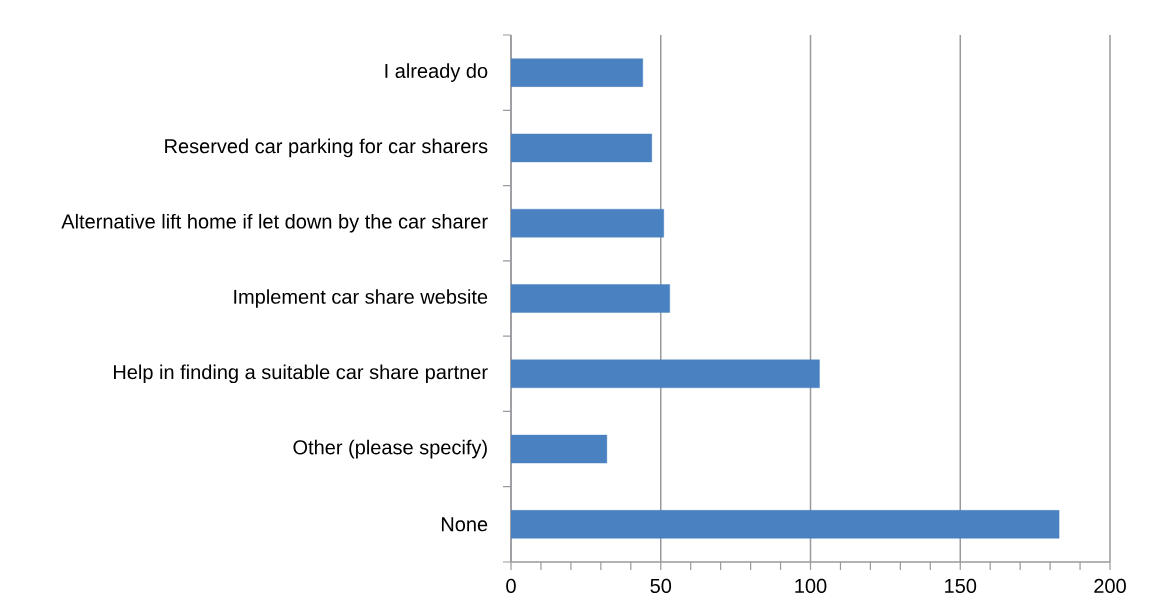 This screenshot has height=599, width=1154. What do you see at coordinates (436, 72) in the screenshot?
I see `y-tick-label: I already do` at bounding box center [436, 72].